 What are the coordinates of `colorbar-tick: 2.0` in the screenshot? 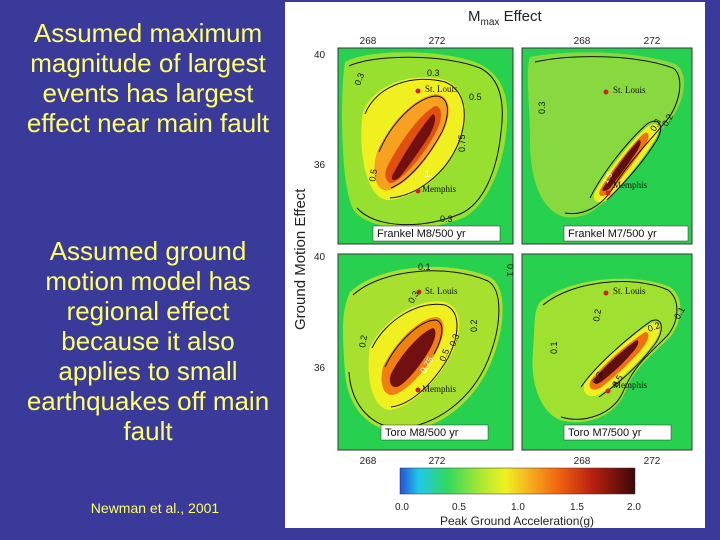 It's located at (634, 507).